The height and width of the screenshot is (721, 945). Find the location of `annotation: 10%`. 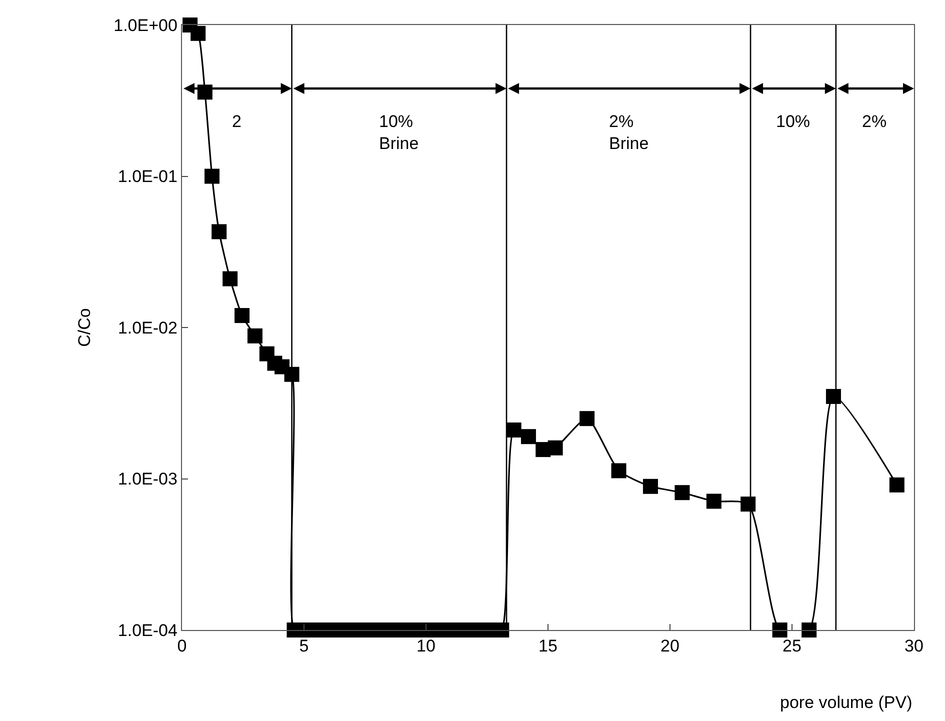

annotation: 10% is located at coordinates (793, 121).